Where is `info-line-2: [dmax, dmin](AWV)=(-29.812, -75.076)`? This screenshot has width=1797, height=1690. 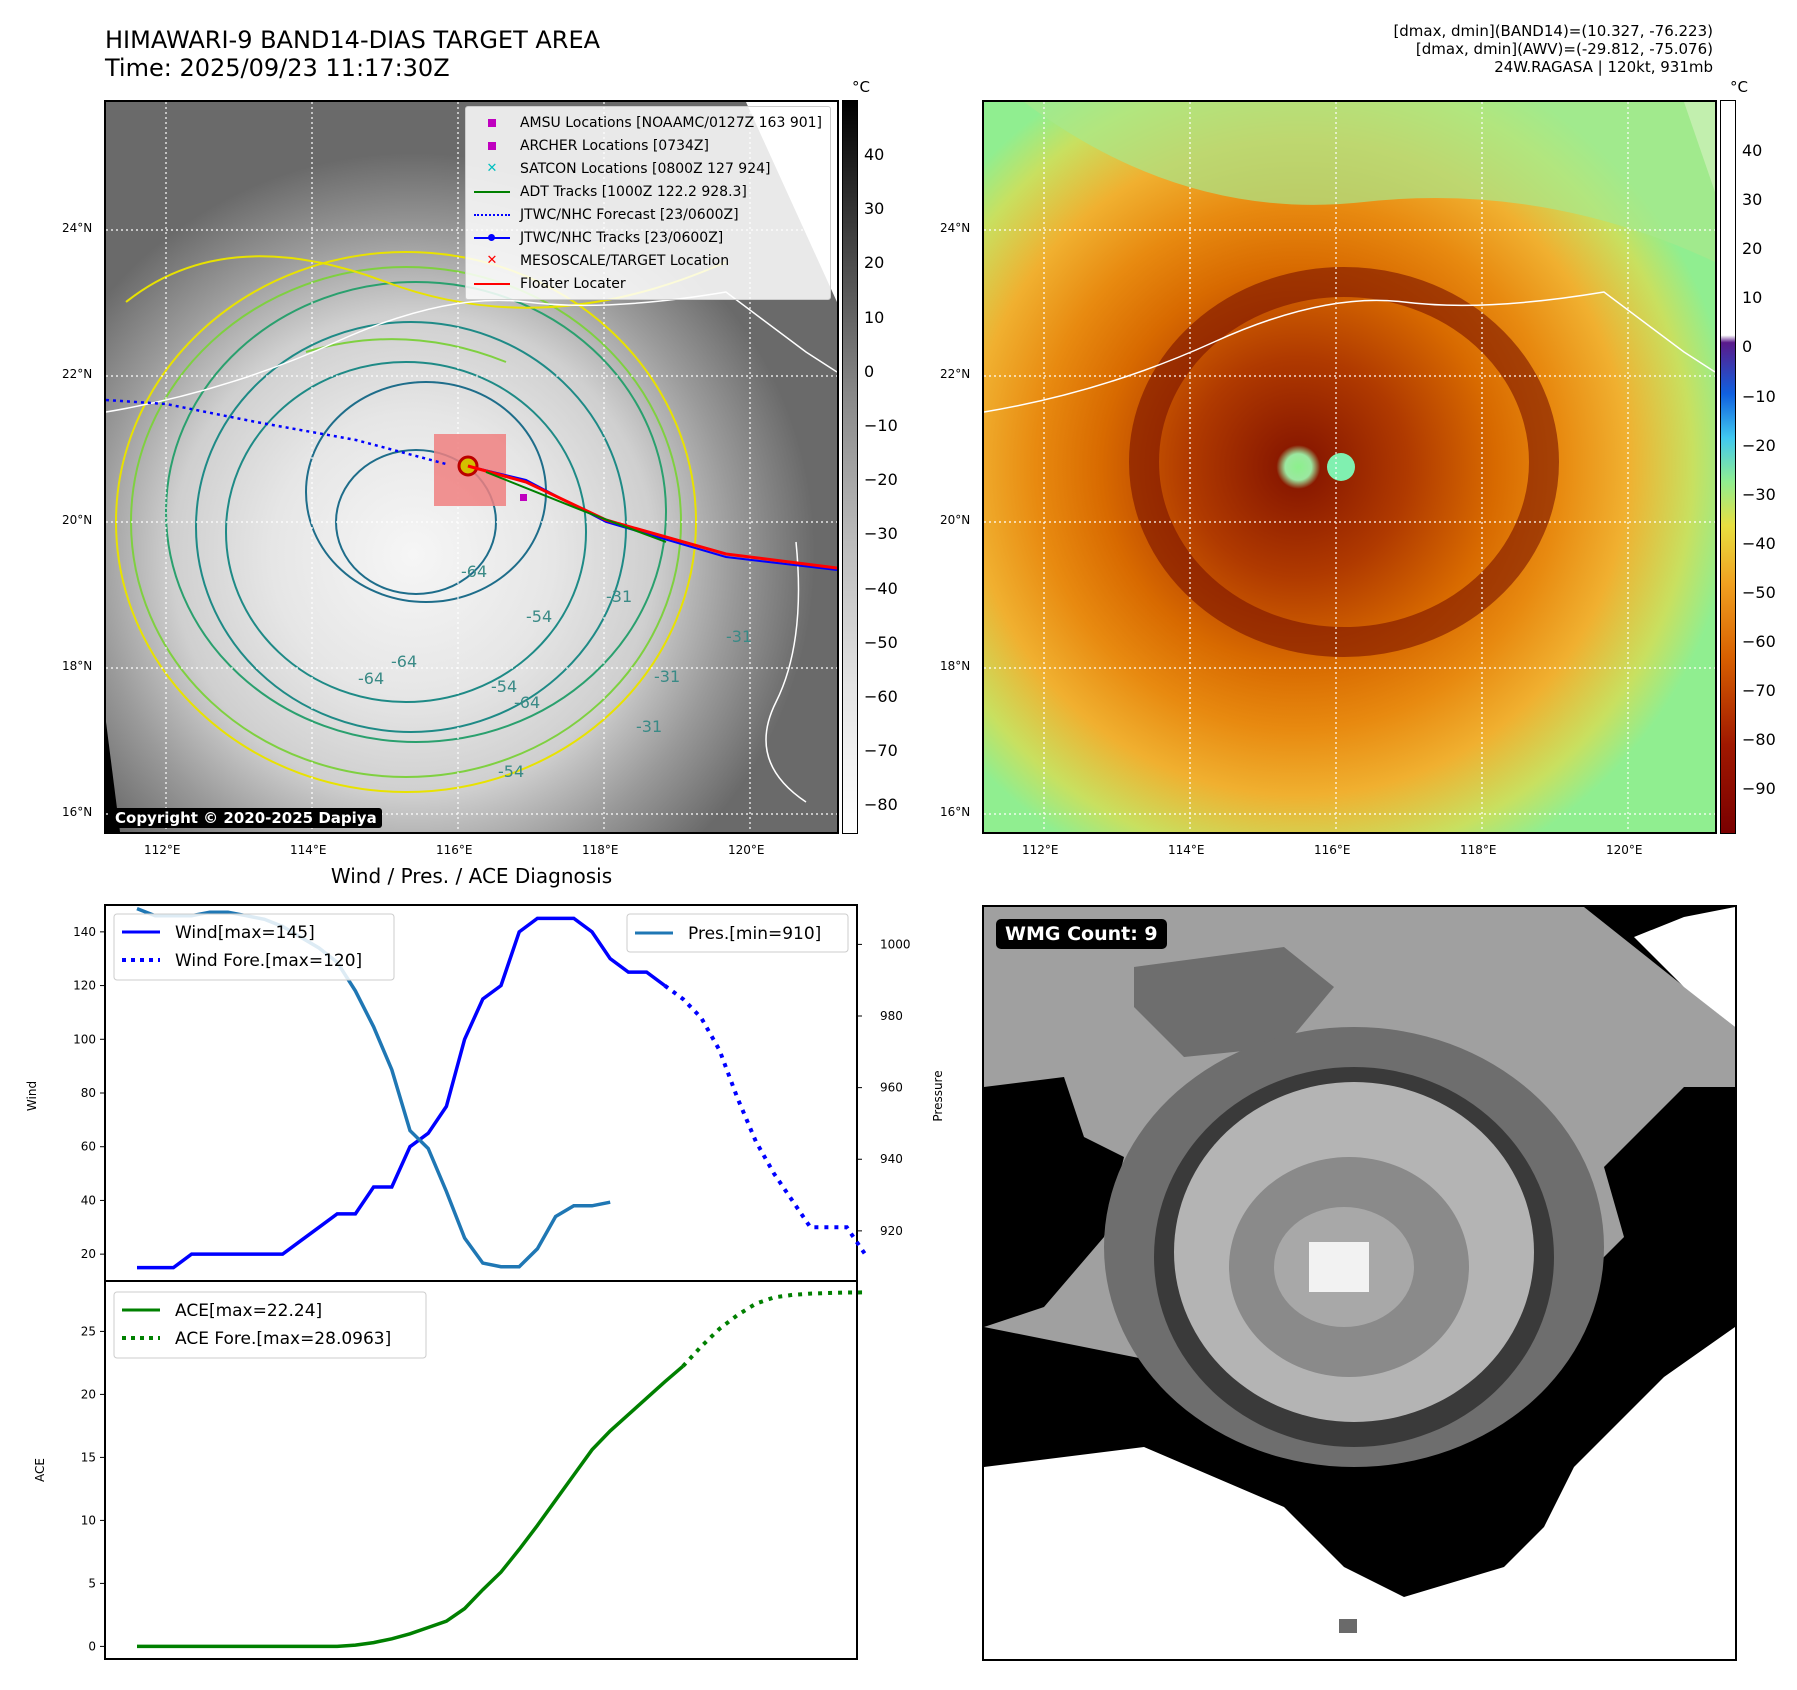 info-line-2: [dmax, dmin](AWV)=(-29.812, -75.076) is located at coordinates (1564, 49).